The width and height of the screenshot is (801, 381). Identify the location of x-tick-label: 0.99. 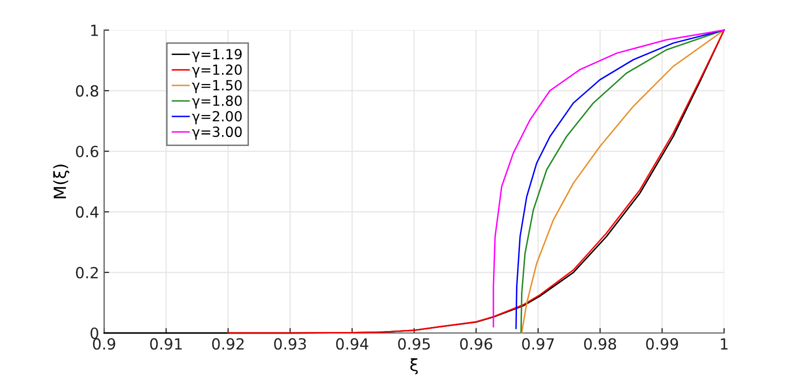
(662, 344).